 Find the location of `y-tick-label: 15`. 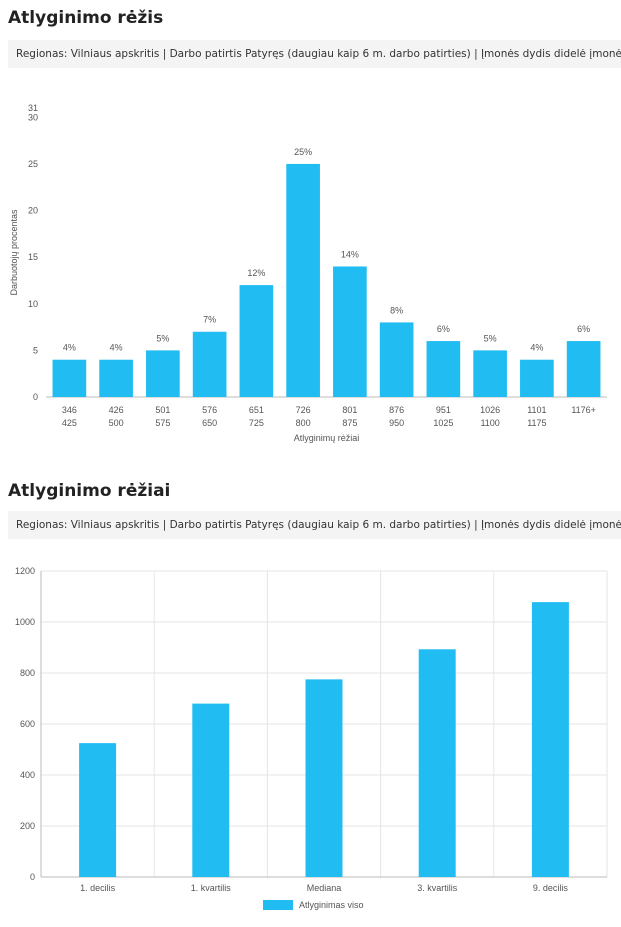

y-tick-label: 15 is located at coordinates (33, 257).